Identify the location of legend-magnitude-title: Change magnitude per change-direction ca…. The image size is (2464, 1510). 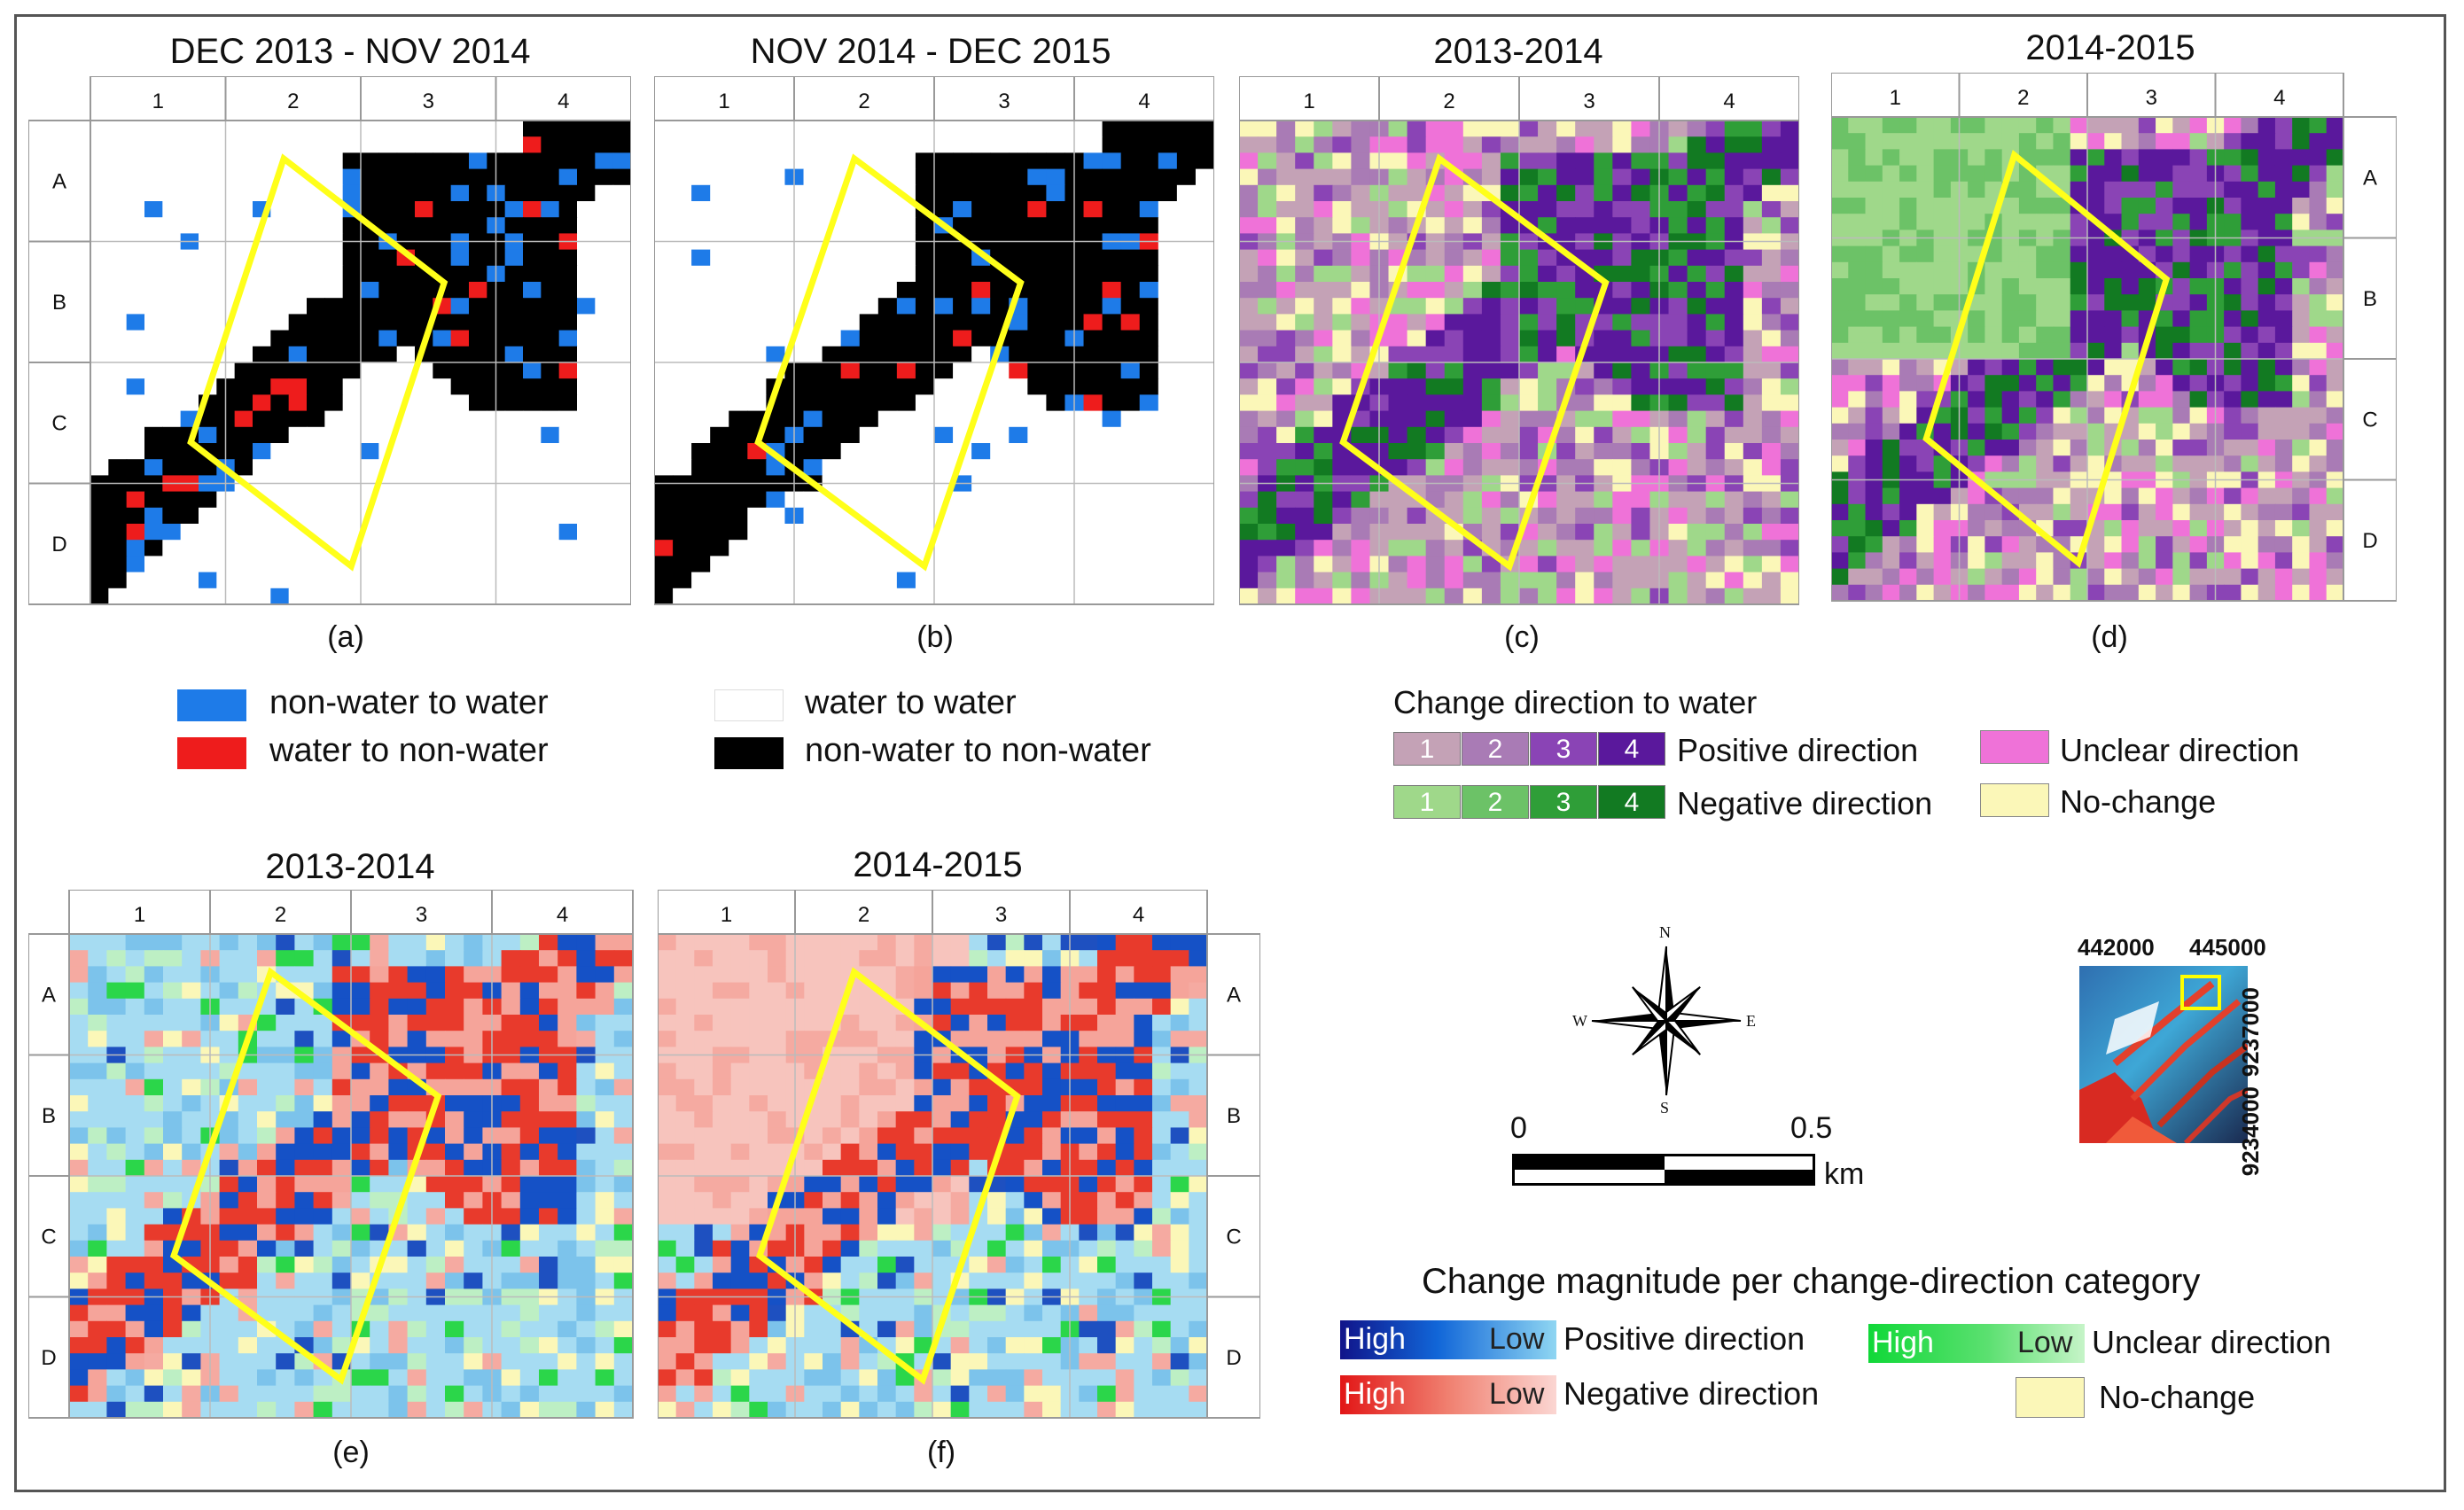
(1811, 1281).